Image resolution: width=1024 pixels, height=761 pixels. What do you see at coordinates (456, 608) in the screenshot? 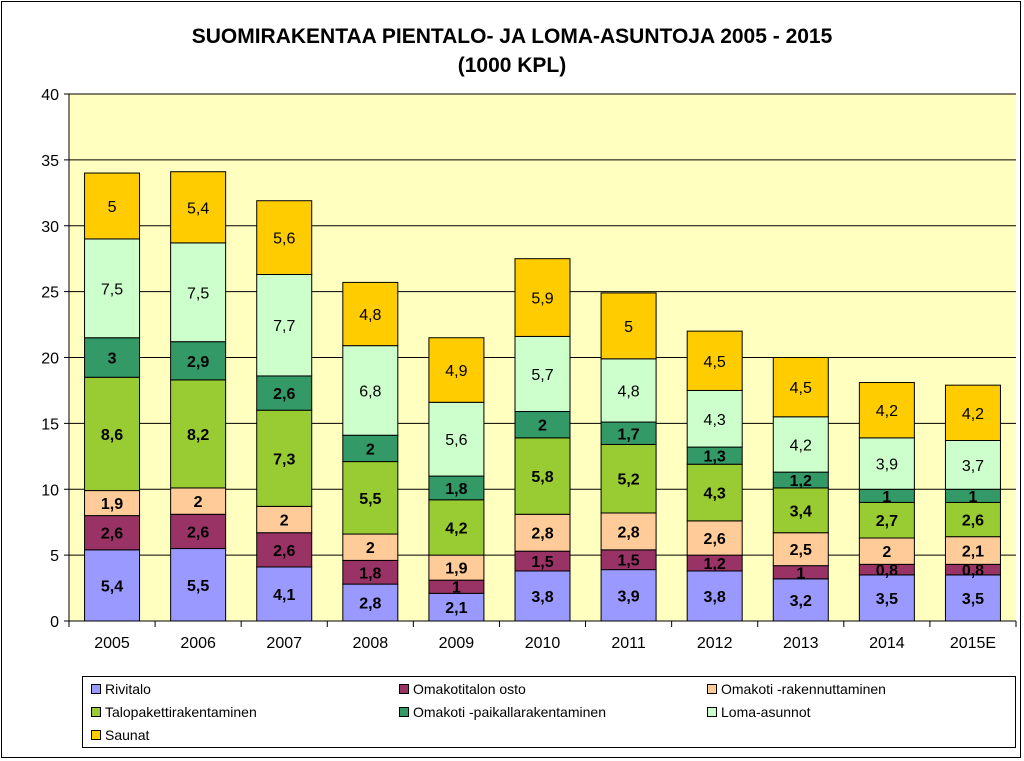
I see `data-label: 2,1` at bounding box center [456, 608].